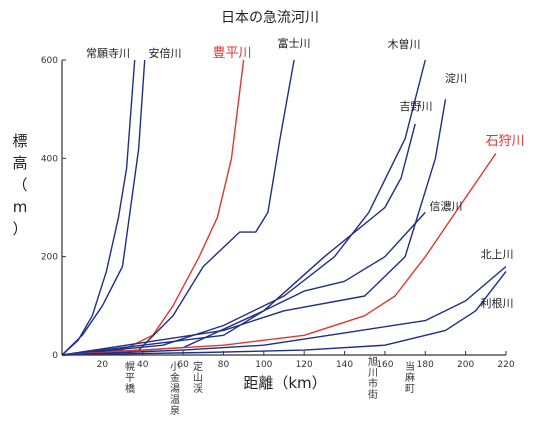 The width and height of the screenshot is (550, 431). I want to click on chart-title: 日本の急流河川, so click(270, 18).